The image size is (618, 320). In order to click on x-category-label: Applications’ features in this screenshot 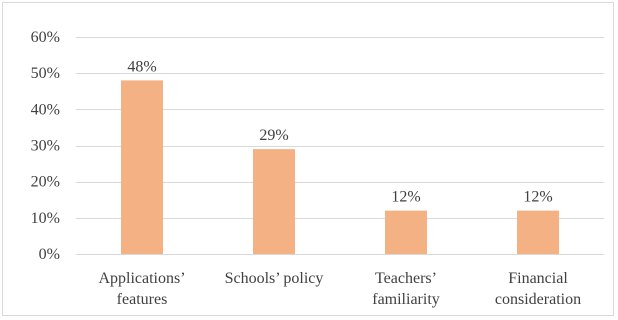, I will do `click(141, 289)`.